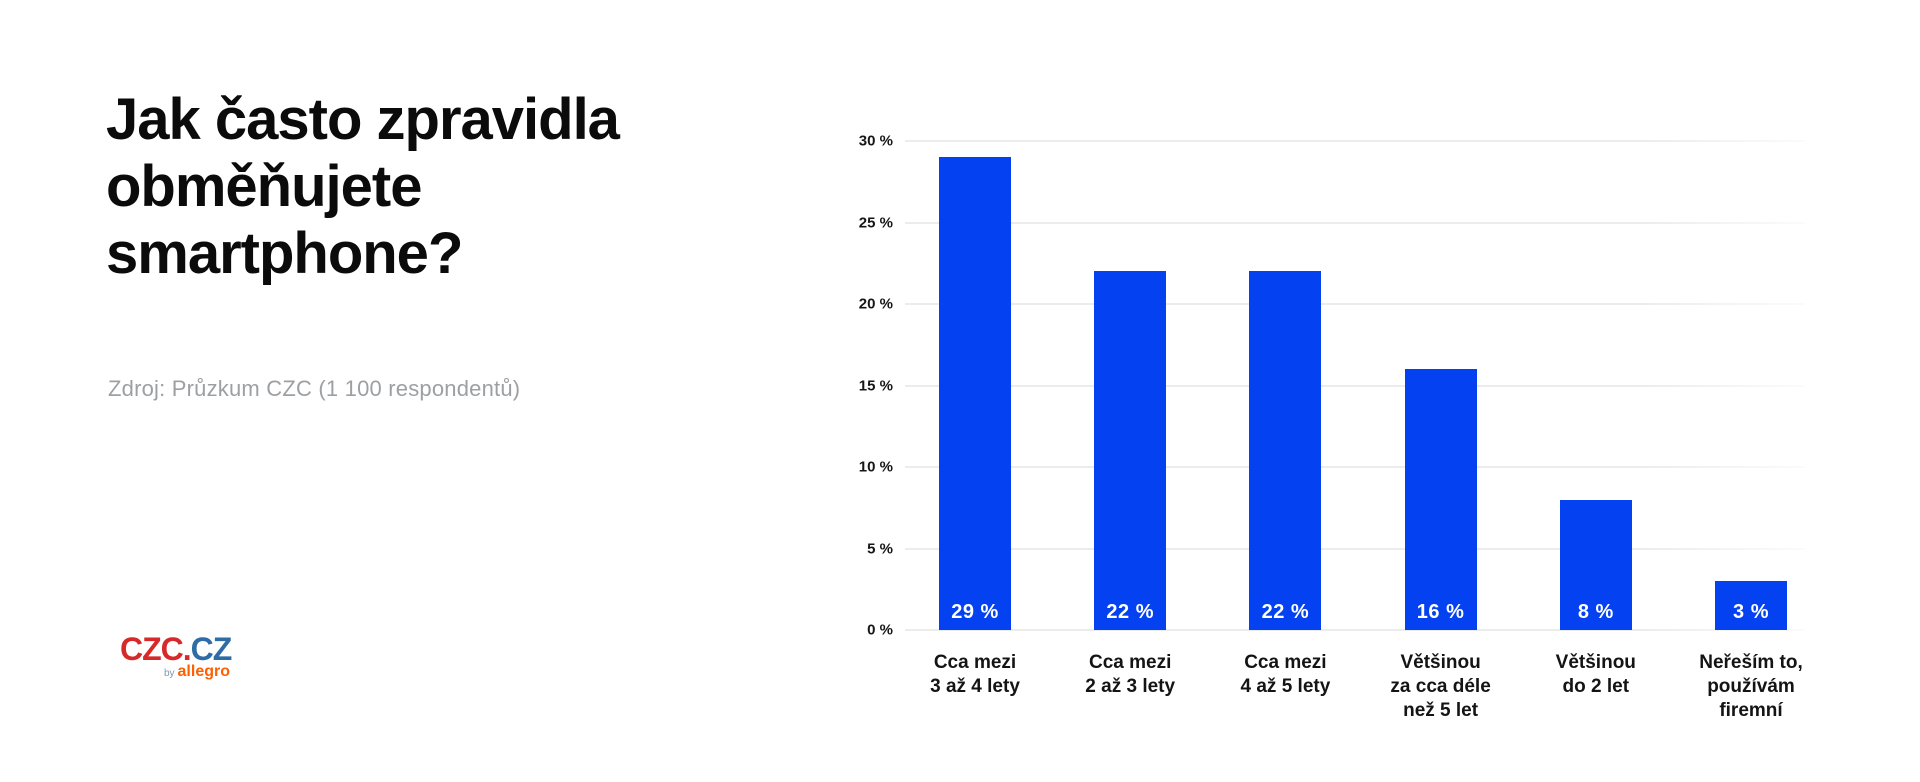  Describe the element at coordinates (880, 630) in the screenshot. I see `y-axis-tick-label: 0 %` at that location.